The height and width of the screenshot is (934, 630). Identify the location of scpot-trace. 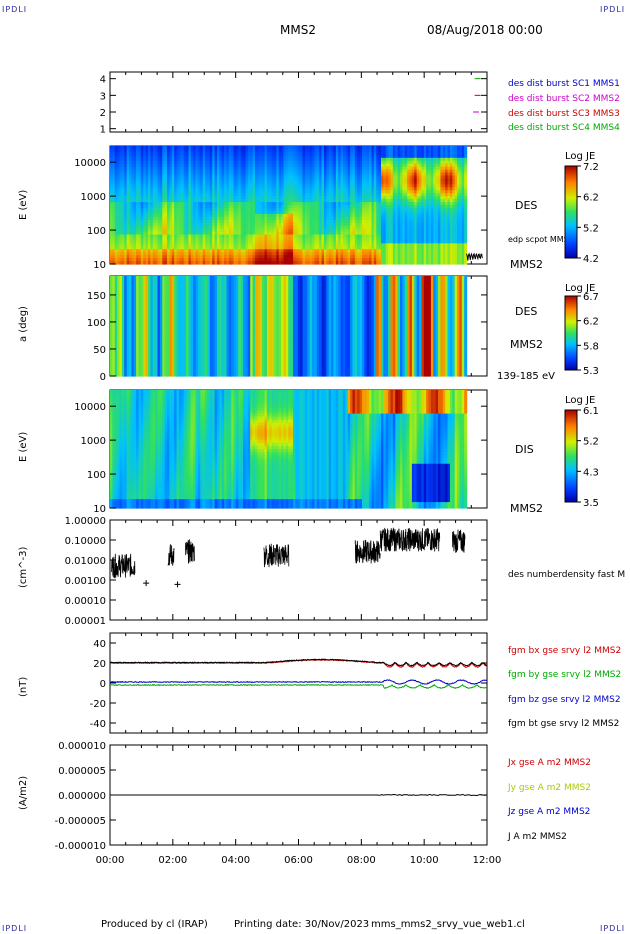
(474, 256).